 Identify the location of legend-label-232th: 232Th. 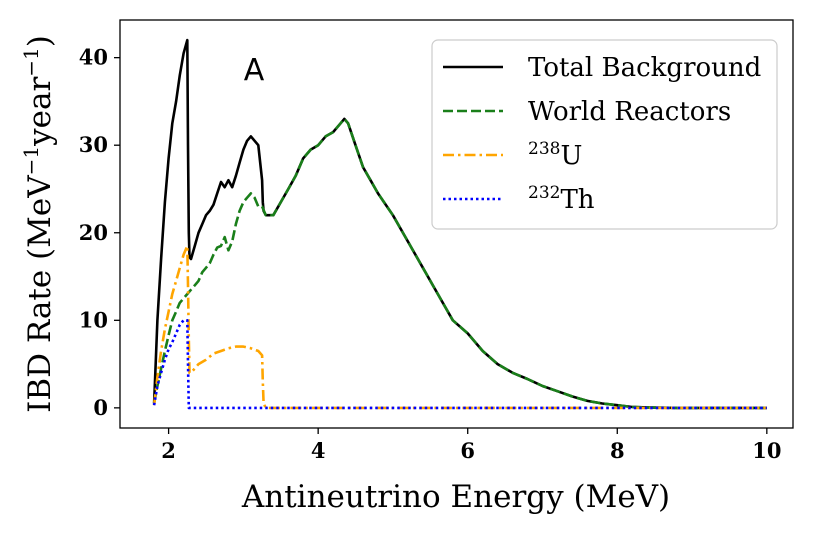
(561, 199).